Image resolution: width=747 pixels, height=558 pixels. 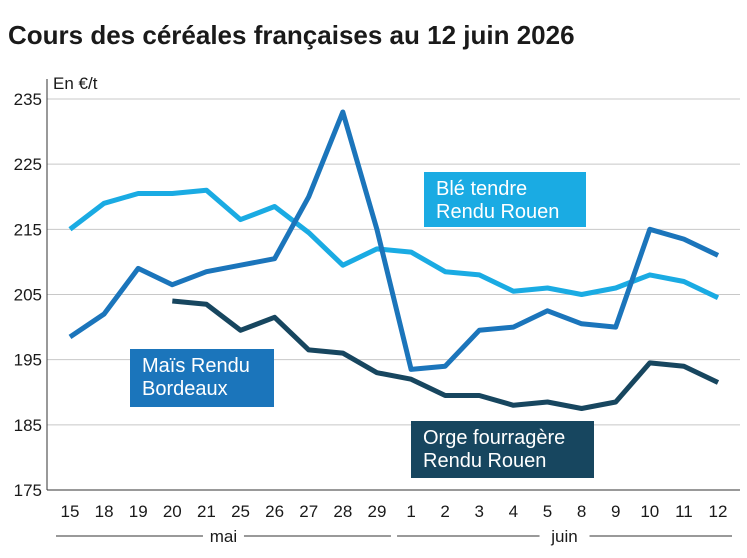 What do you see at coordinates (196, 366) in the screenshot?
I see `series-label-text: Maïs Rendu` at bounding box center [196, 366].